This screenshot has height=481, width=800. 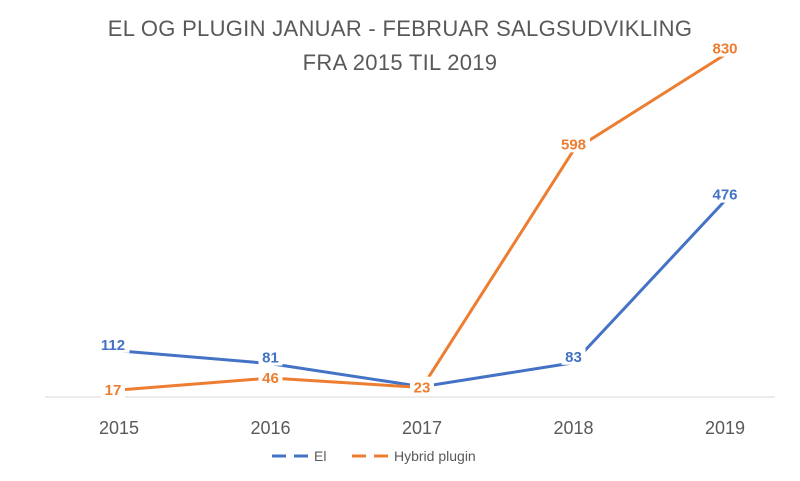 I want to click on data-label: 476, so click(x=724, y=195).